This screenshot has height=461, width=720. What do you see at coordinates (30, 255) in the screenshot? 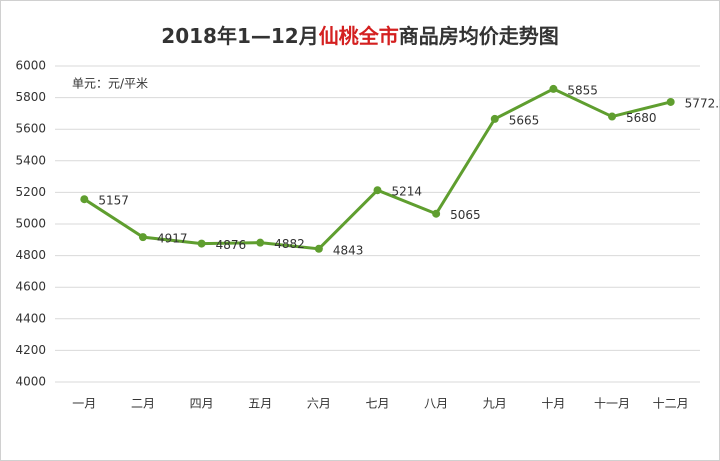
I see `y-tick-label: 4800` at bounding box center [30, 255].